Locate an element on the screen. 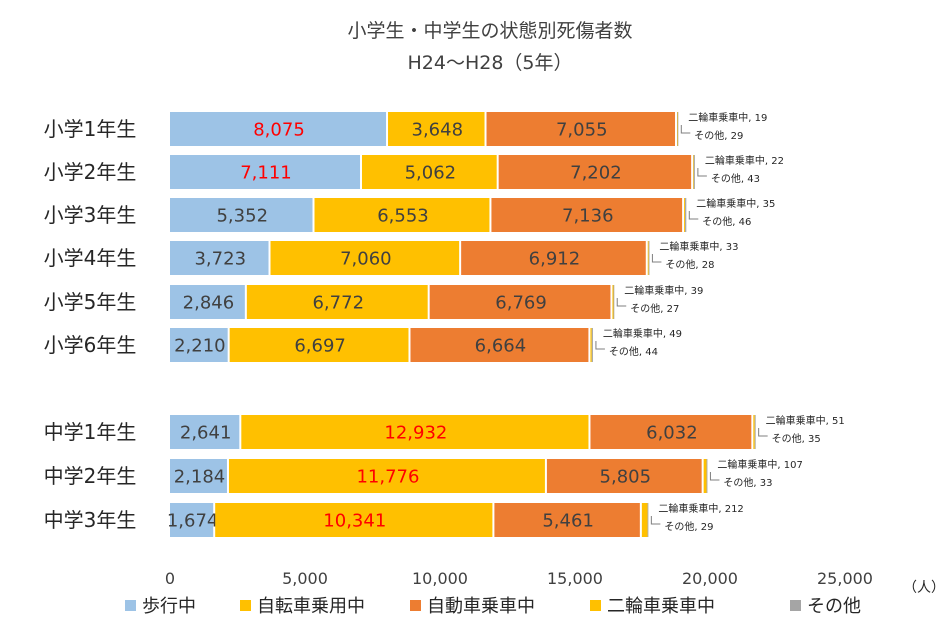 The image size is (938, 624). data-label: 5,062 is located at coordinates (431, 173).